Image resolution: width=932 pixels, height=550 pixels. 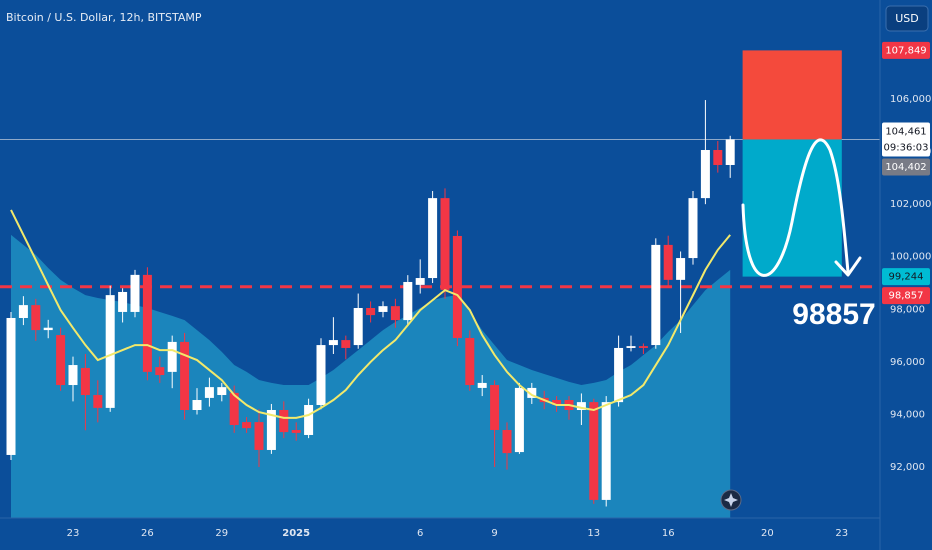 What do you see at coordinates (848, 266) in the screenshot?
I see `arrow-head` at bounding box center [848, 266].